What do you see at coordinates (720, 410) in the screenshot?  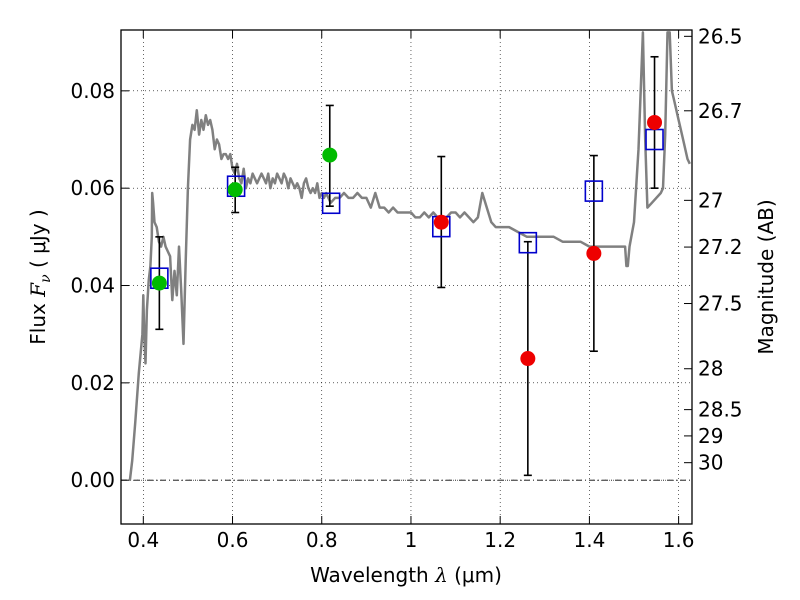 I see `y2-tick-label: 28.5` at bounding box center [720, 410].